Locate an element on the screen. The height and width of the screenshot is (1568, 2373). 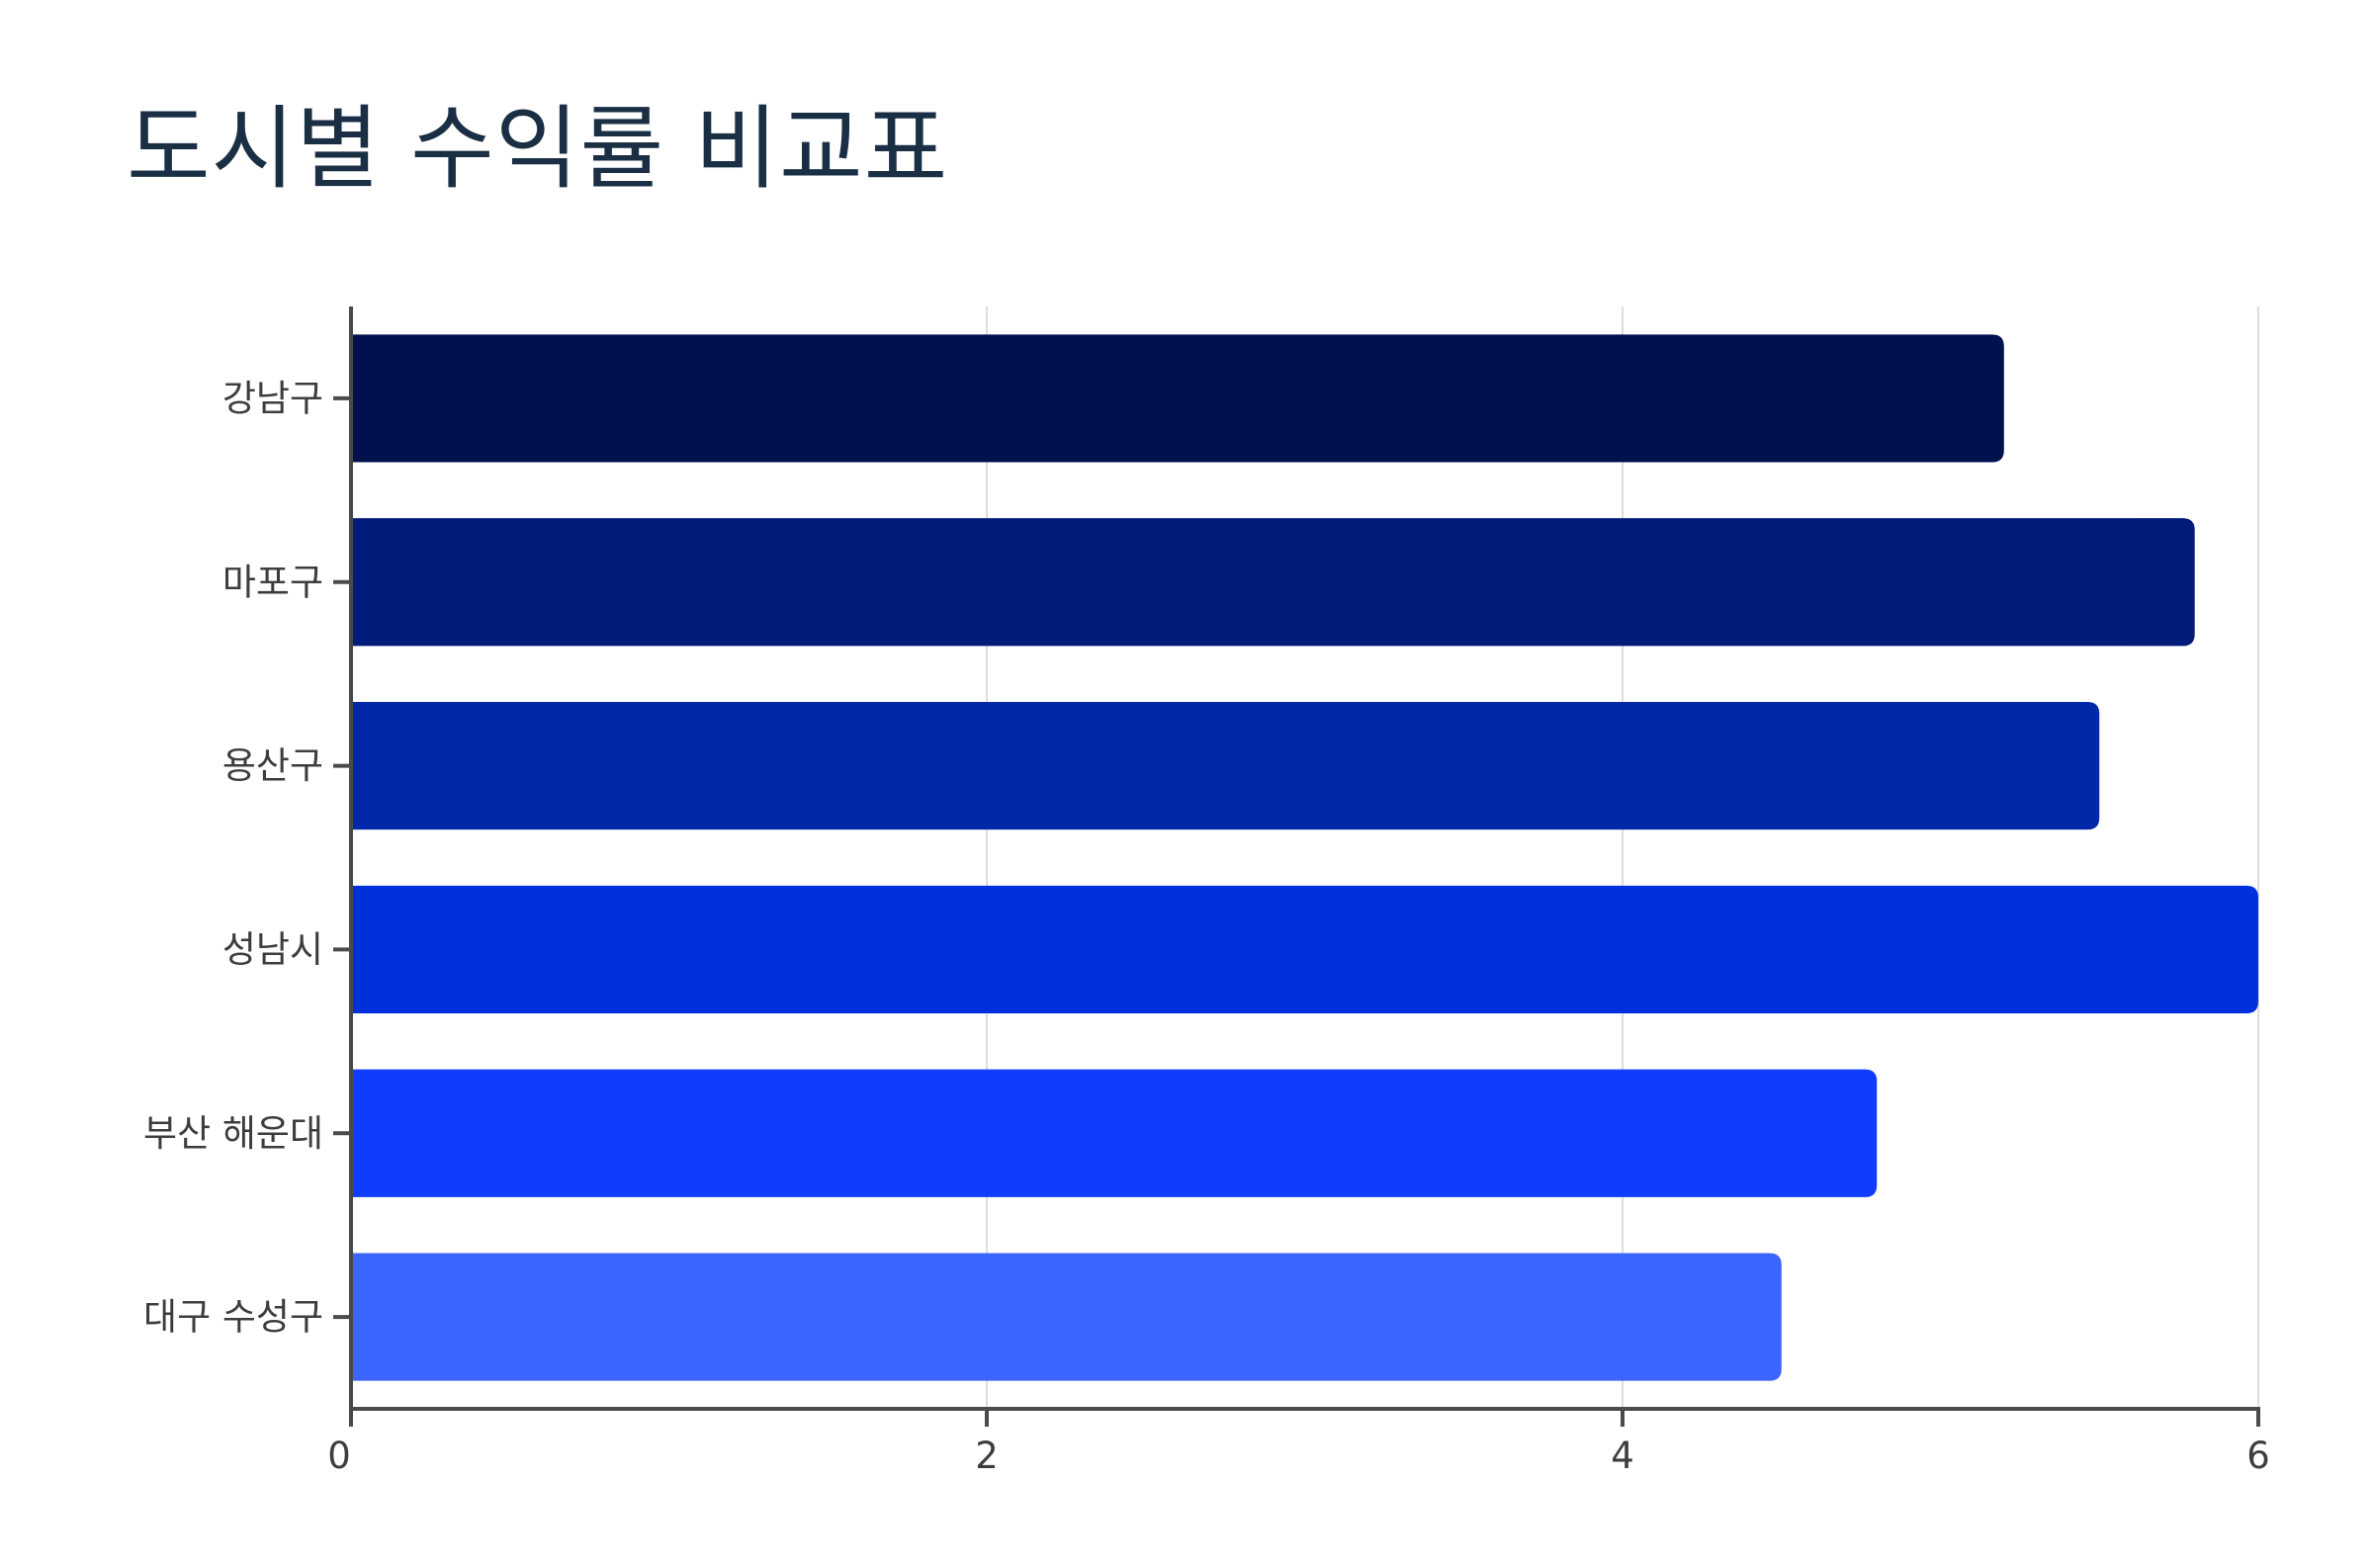
y-tick-label: 부산 해운대 is located at coordinates (233, 1133).